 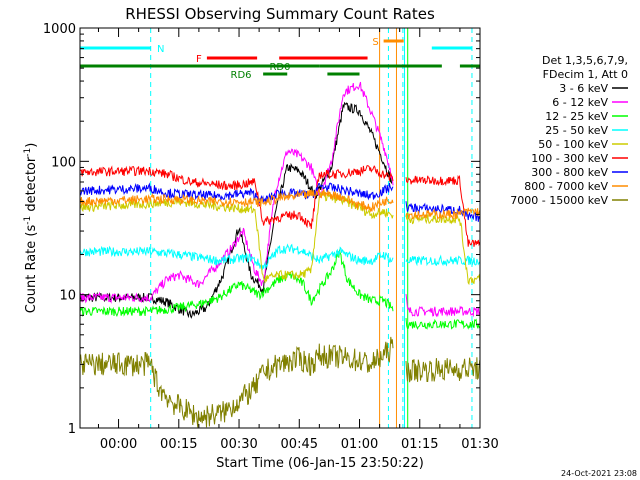 I want to click on legend-entry-label: 3 - 6 keV, so click(x=583, y=88).